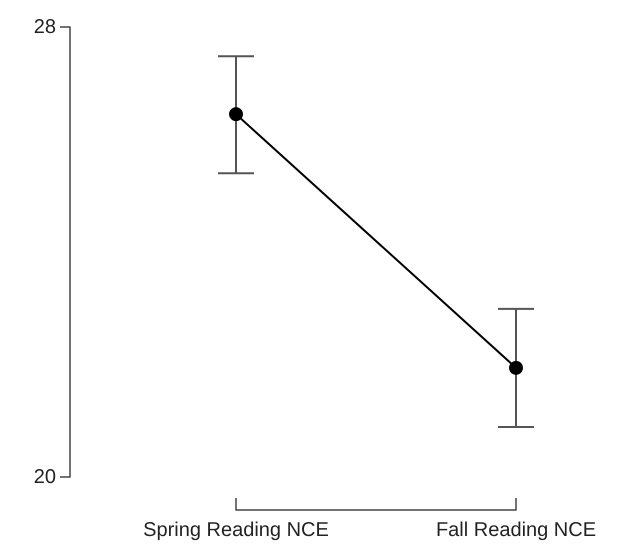 This screenshot has width=638, height=552. What do you see at coordinates (45, 27) in the screenshot?
I see `y-tick-label: 28` at bounding box center [45, 27].